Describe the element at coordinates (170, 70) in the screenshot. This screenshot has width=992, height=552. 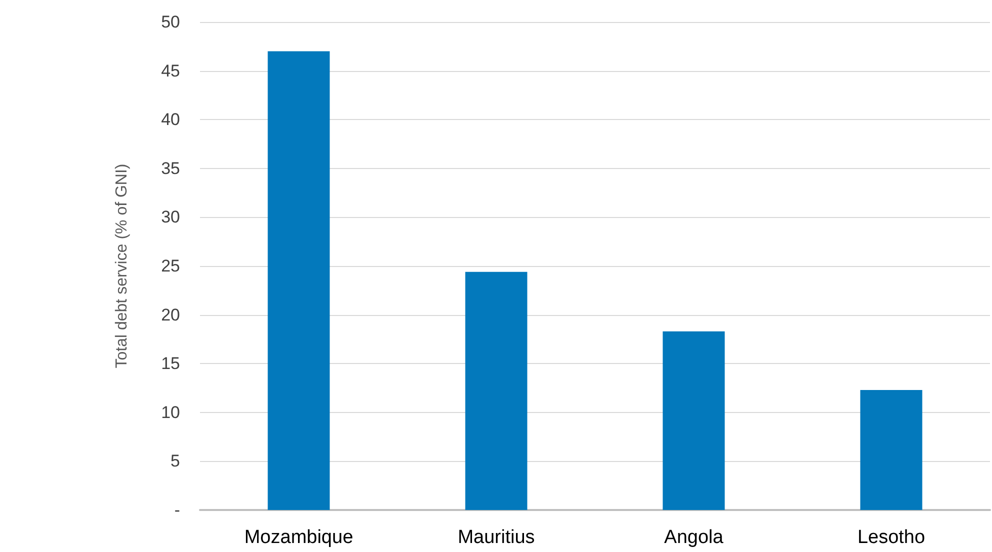
I see `y-tick-label: 45` at that location.